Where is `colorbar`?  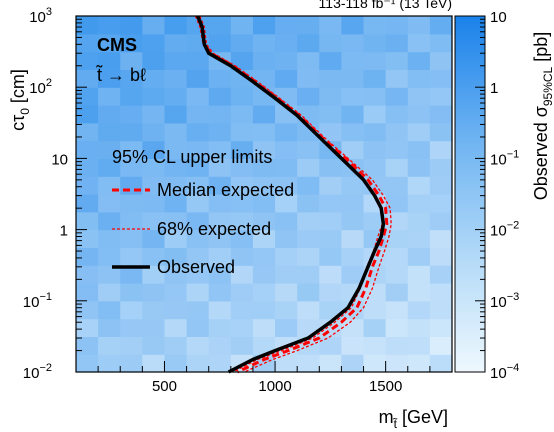 colorbar is located at coordinates (470, 194).